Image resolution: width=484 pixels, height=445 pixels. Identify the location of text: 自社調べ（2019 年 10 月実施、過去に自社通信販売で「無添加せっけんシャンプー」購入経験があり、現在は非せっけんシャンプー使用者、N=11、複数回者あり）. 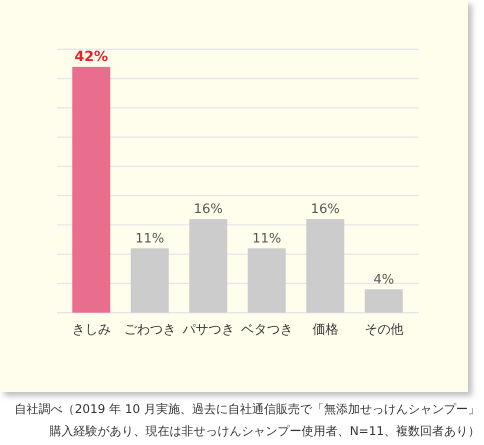
(247, 420).